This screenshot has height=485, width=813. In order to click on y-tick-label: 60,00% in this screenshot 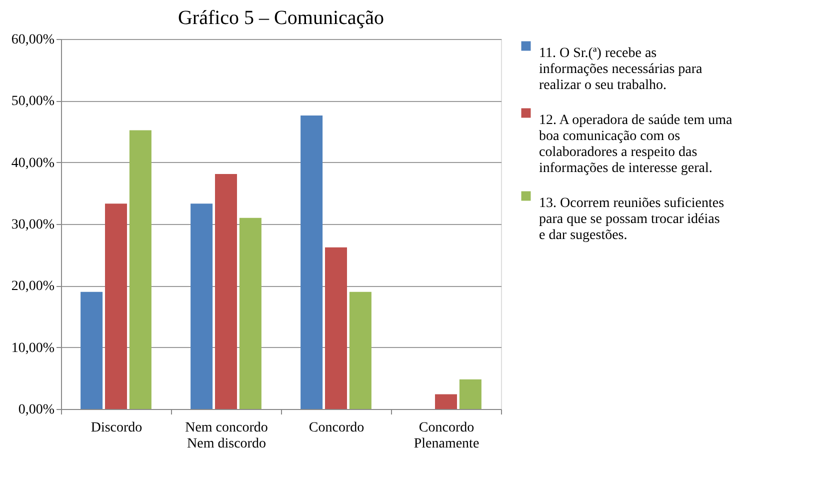, I will do `click(33, 40)`.